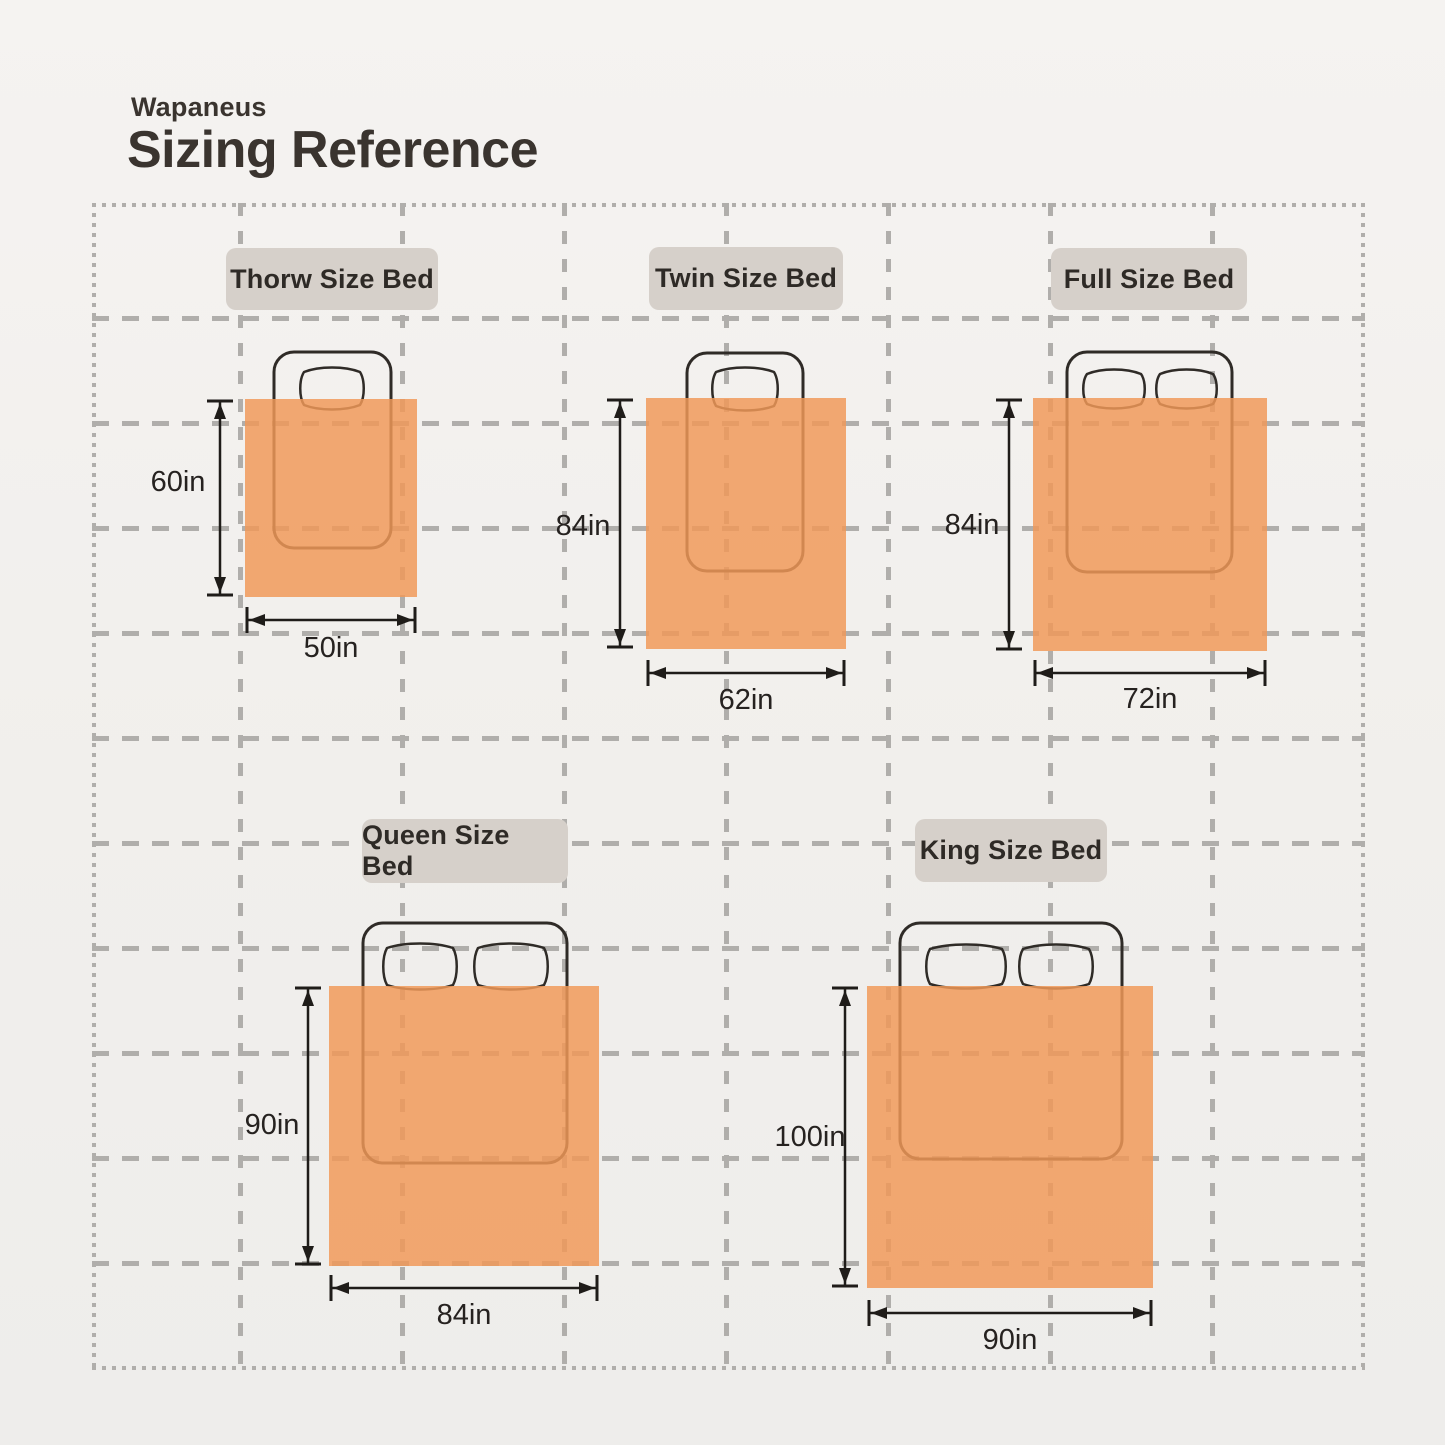  Describe the element at coordinates (1150, 699) in the screenshot. I see `blanket-width-value: 72in` at that location.